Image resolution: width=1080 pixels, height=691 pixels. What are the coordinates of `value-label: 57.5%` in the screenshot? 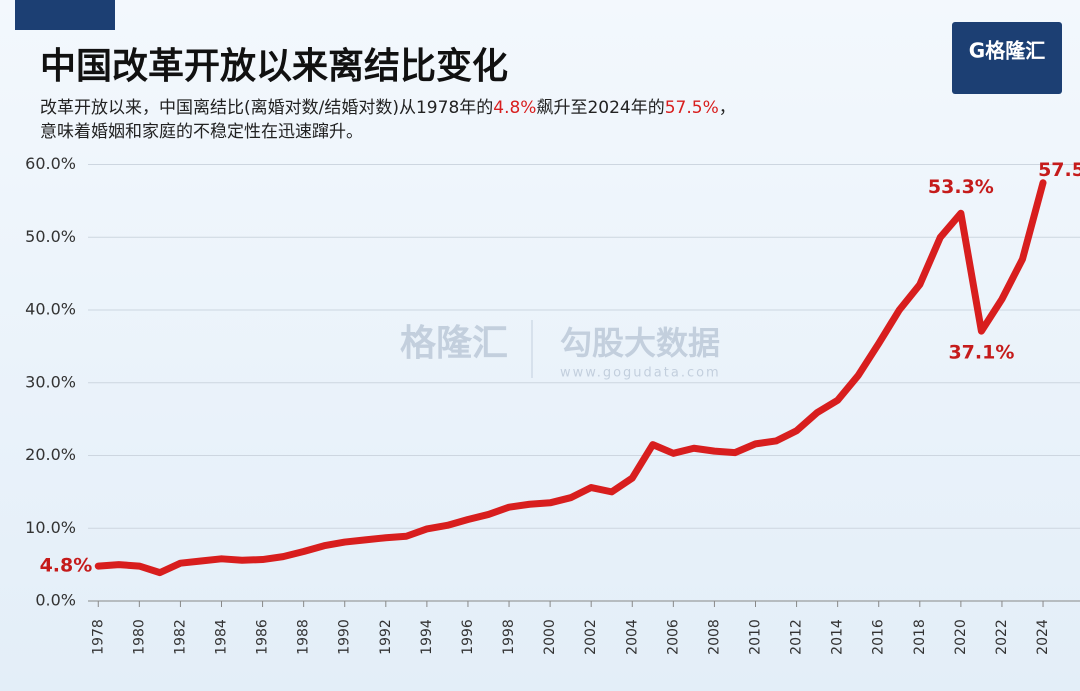 It's located at (1059, 170).